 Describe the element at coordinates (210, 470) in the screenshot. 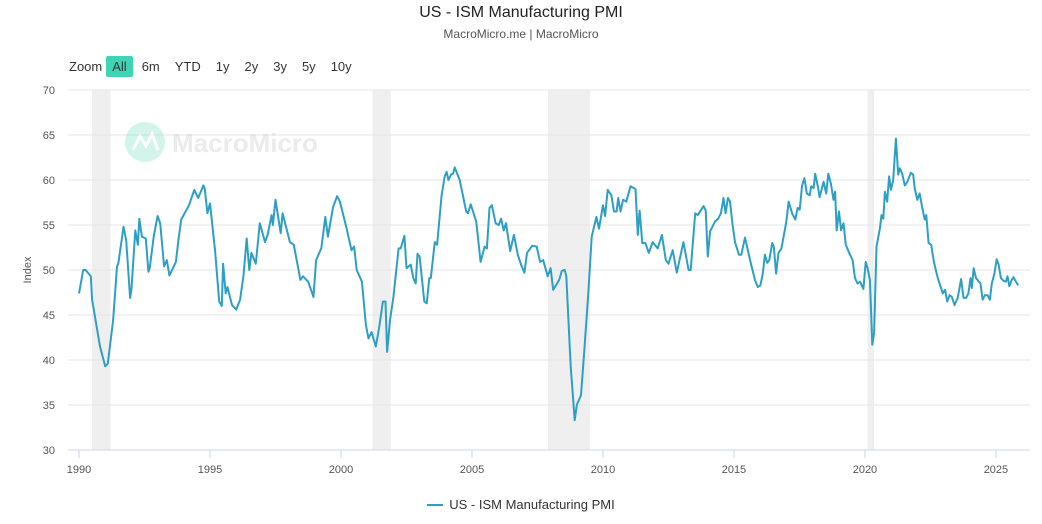

I see `x-tick-label: 1995` at that location.